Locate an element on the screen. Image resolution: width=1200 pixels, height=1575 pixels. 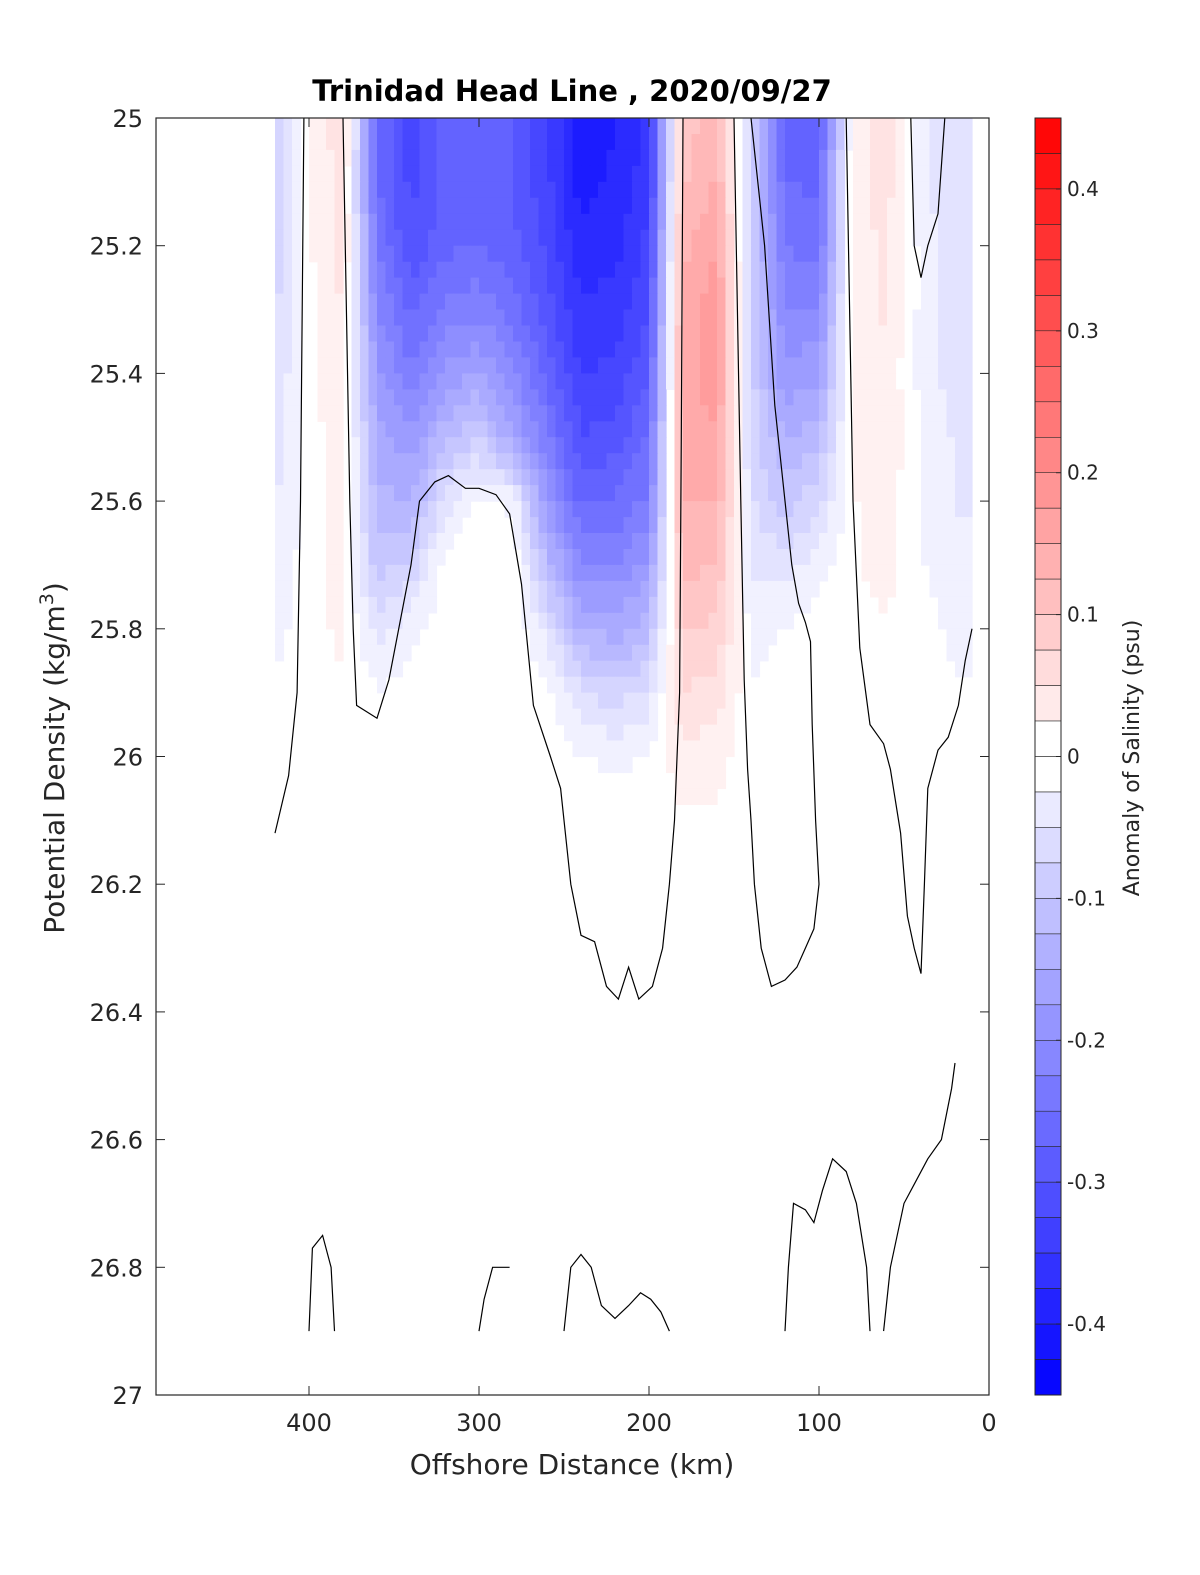
y-tick-label: 26 is located at coordinates (127, 758).